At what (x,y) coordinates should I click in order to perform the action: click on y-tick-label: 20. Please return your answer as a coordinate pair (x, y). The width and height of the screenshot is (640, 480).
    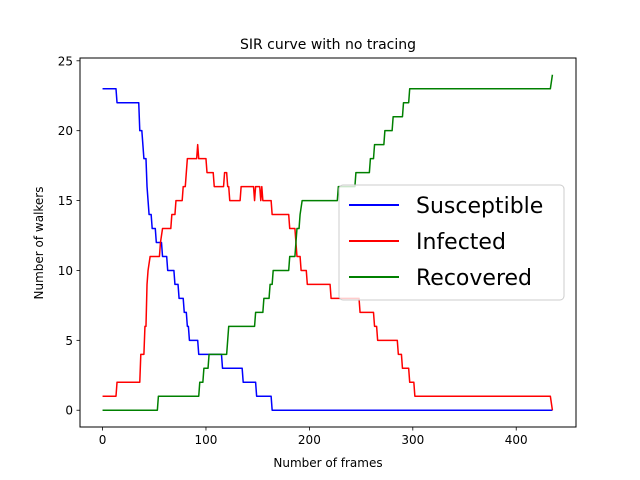
    Looking at the image, I should click on (65, 131).